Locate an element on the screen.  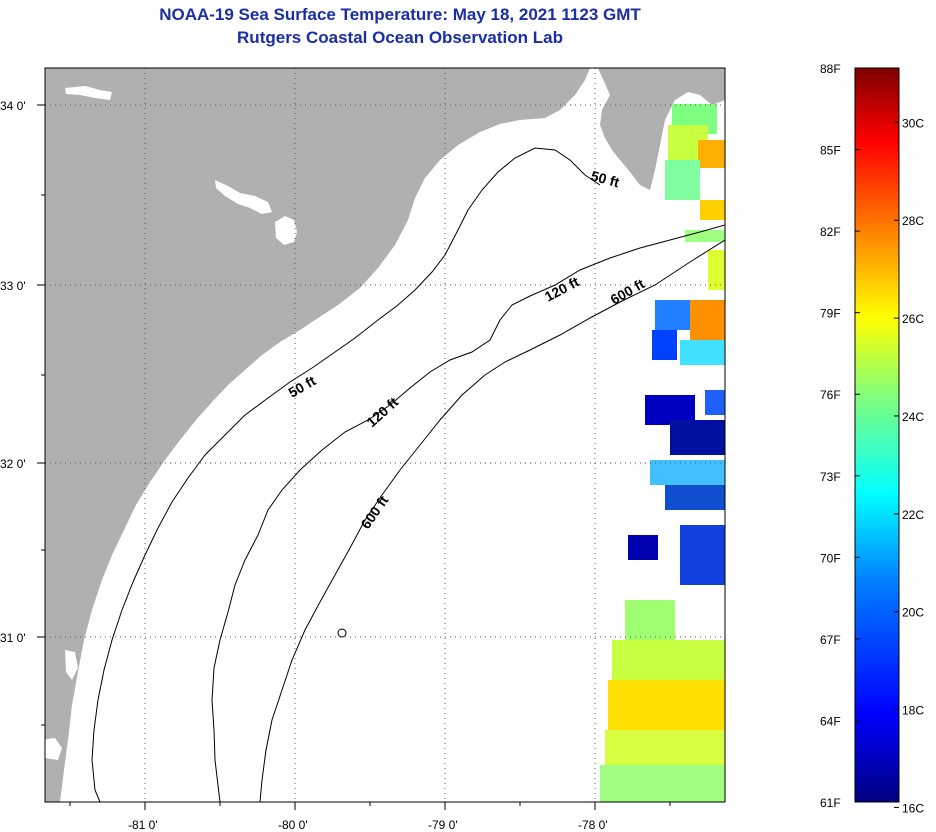
lat-label: 32 0' is located at coordinates (13, 464).